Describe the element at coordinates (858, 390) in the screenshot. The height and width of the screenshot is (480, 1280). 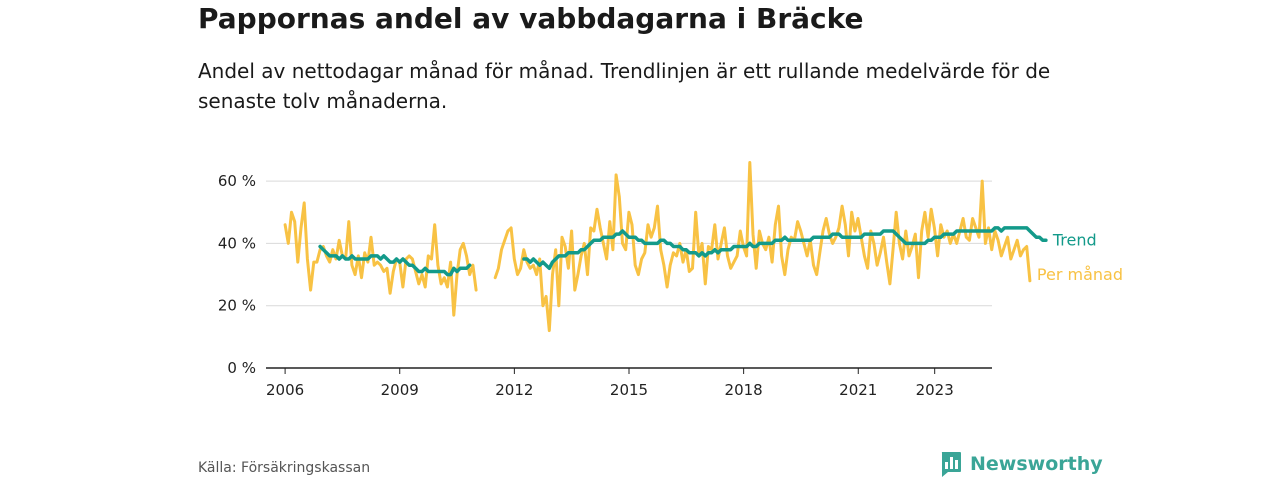
I see `x-tick-label: 2021` at that location.